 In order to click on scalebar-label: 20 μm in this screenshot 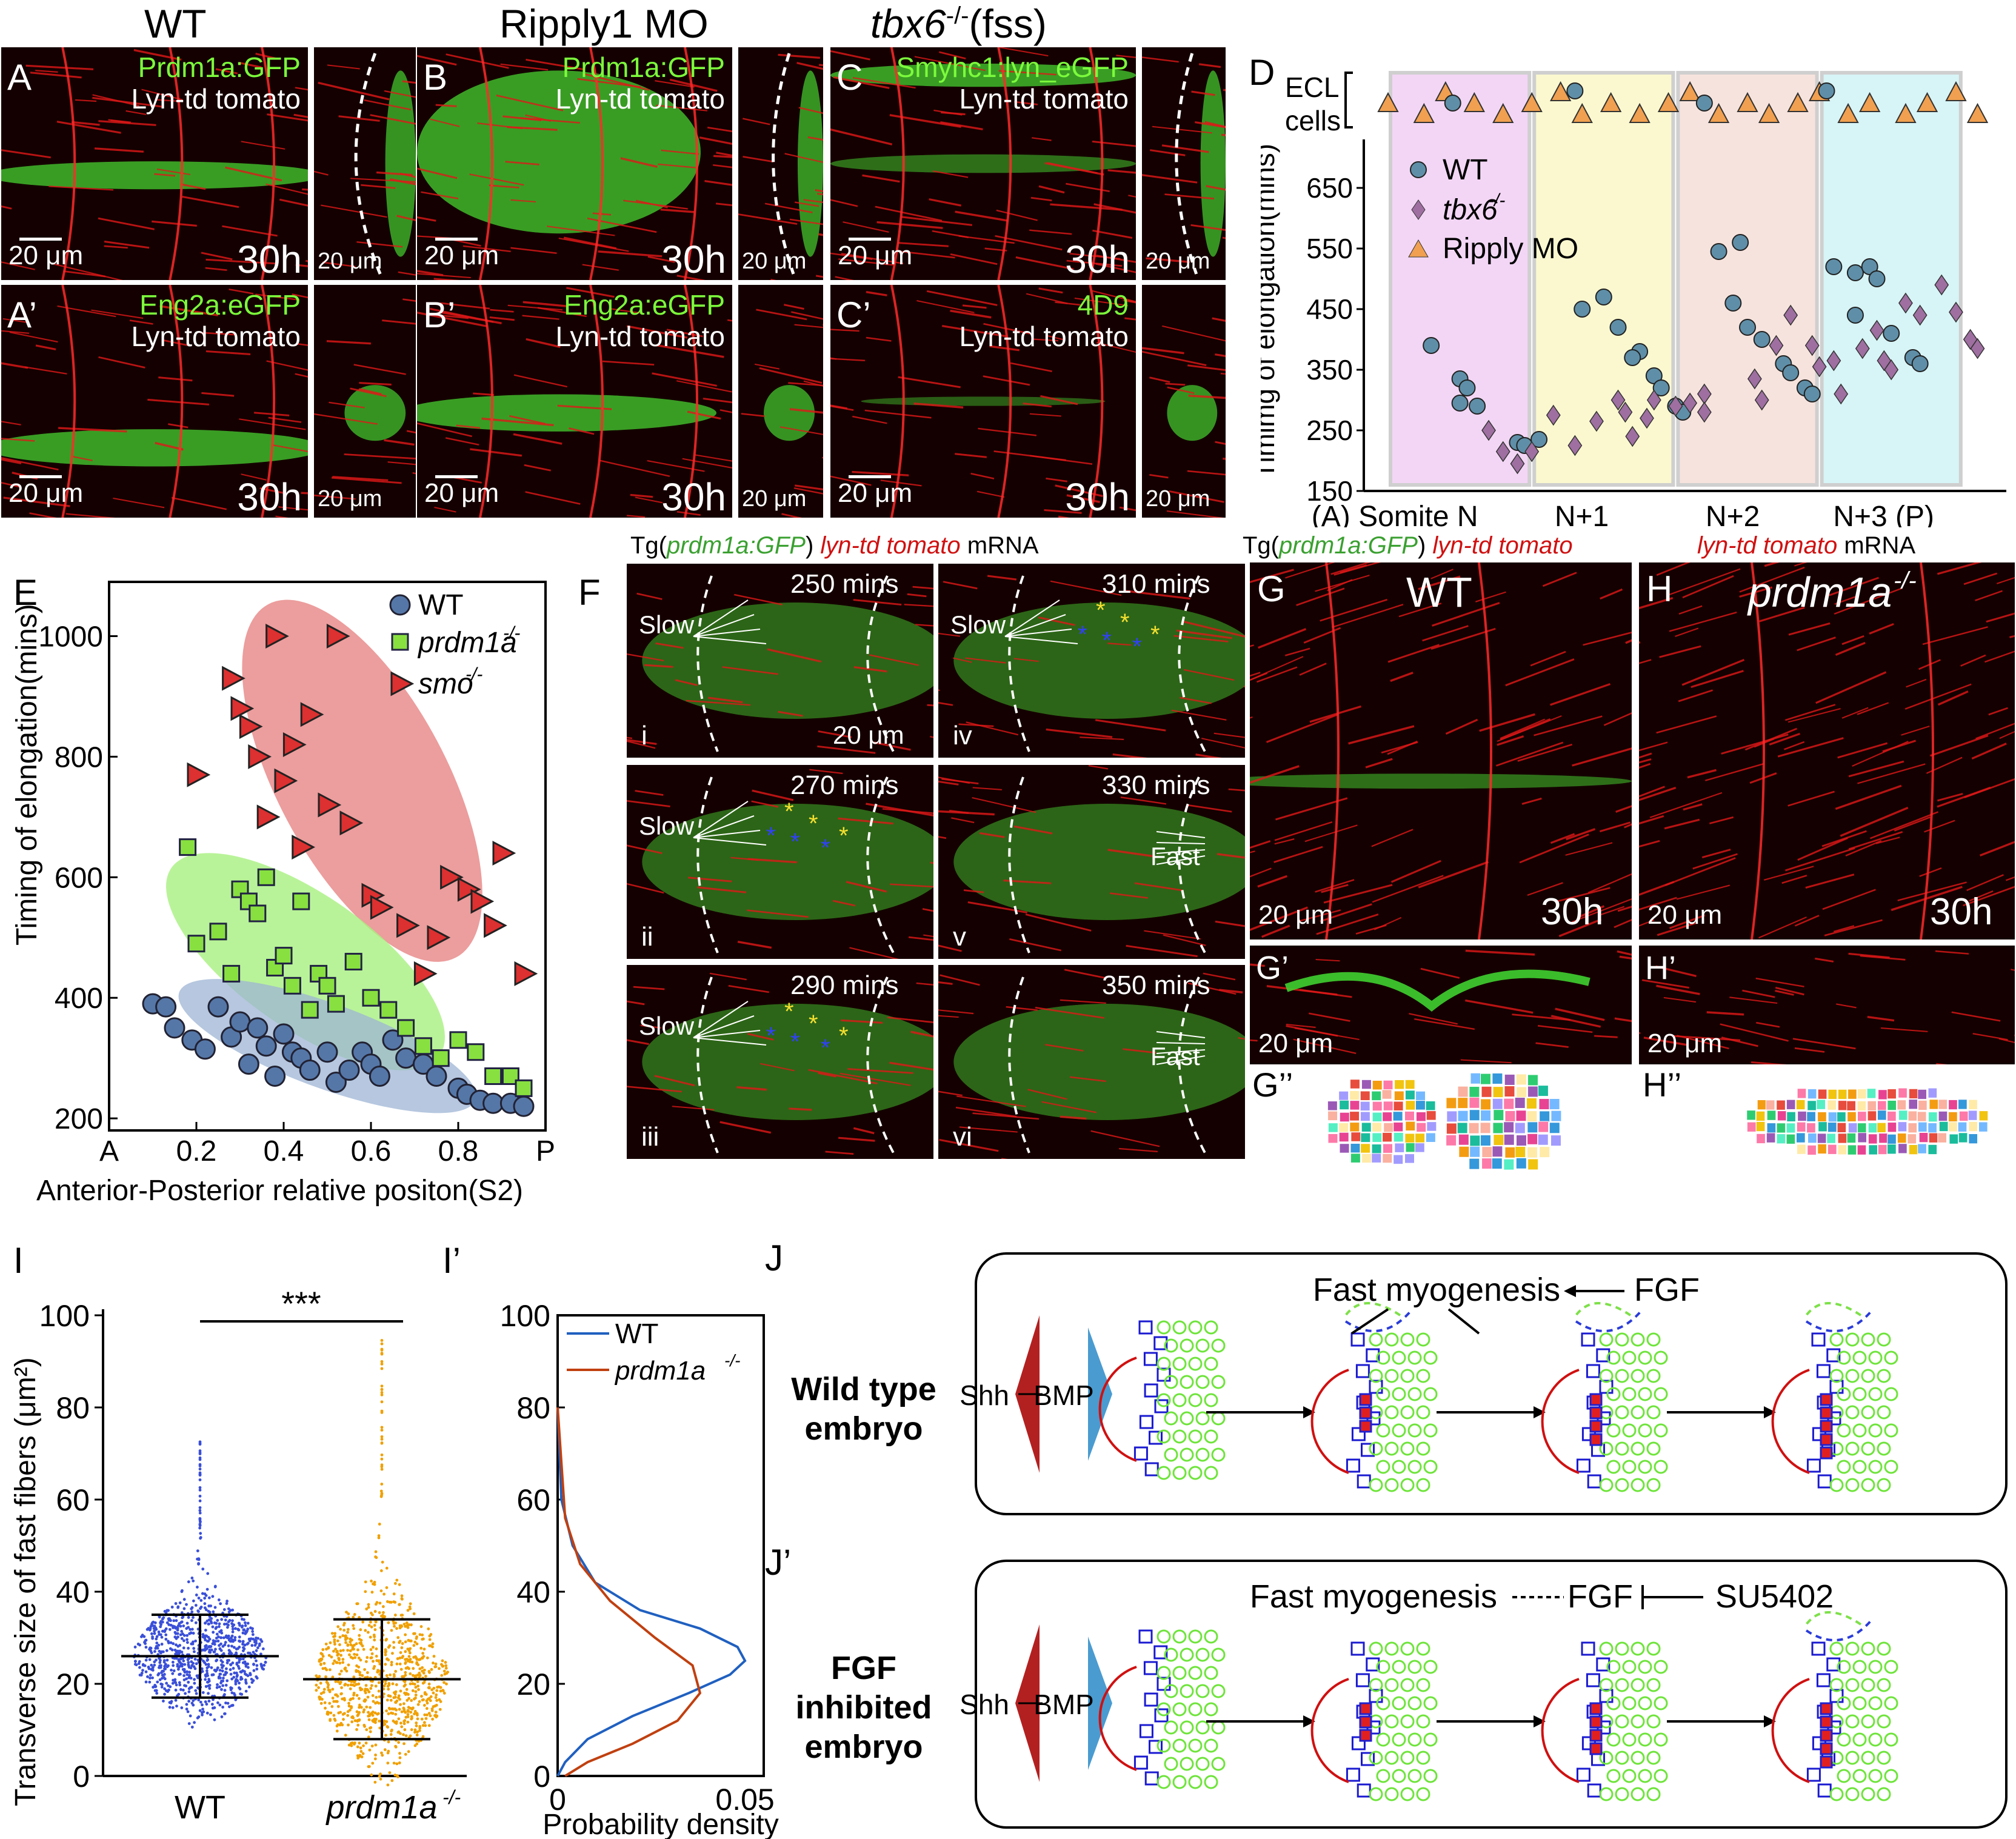, I will do `click(1178, 499)`.